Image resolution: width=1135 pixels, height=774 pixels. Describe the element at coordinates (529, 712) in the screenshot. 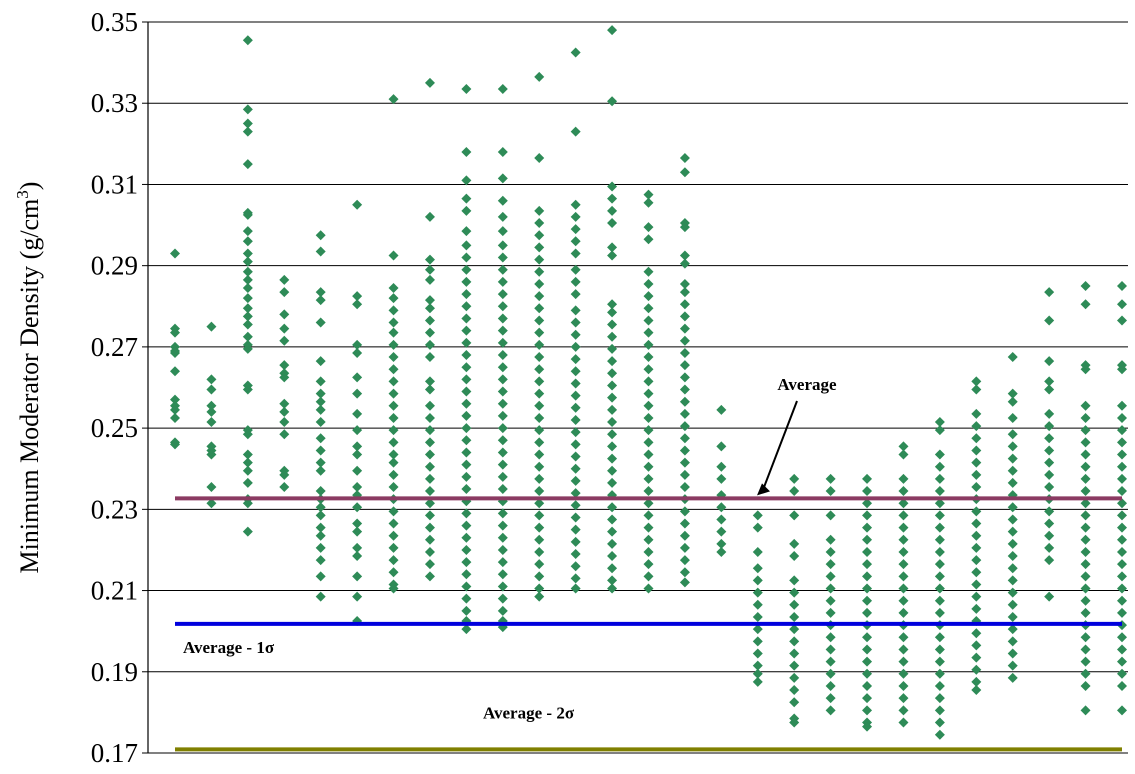

I see `average-minus-2-sigma-label: Average - 2σ` at that location.